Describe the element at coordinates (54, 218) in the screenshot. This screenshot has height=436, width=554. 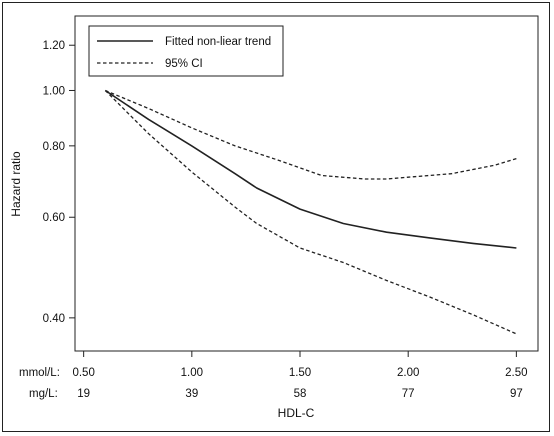
I see `y-tick-label-1: 0.60` at that location.